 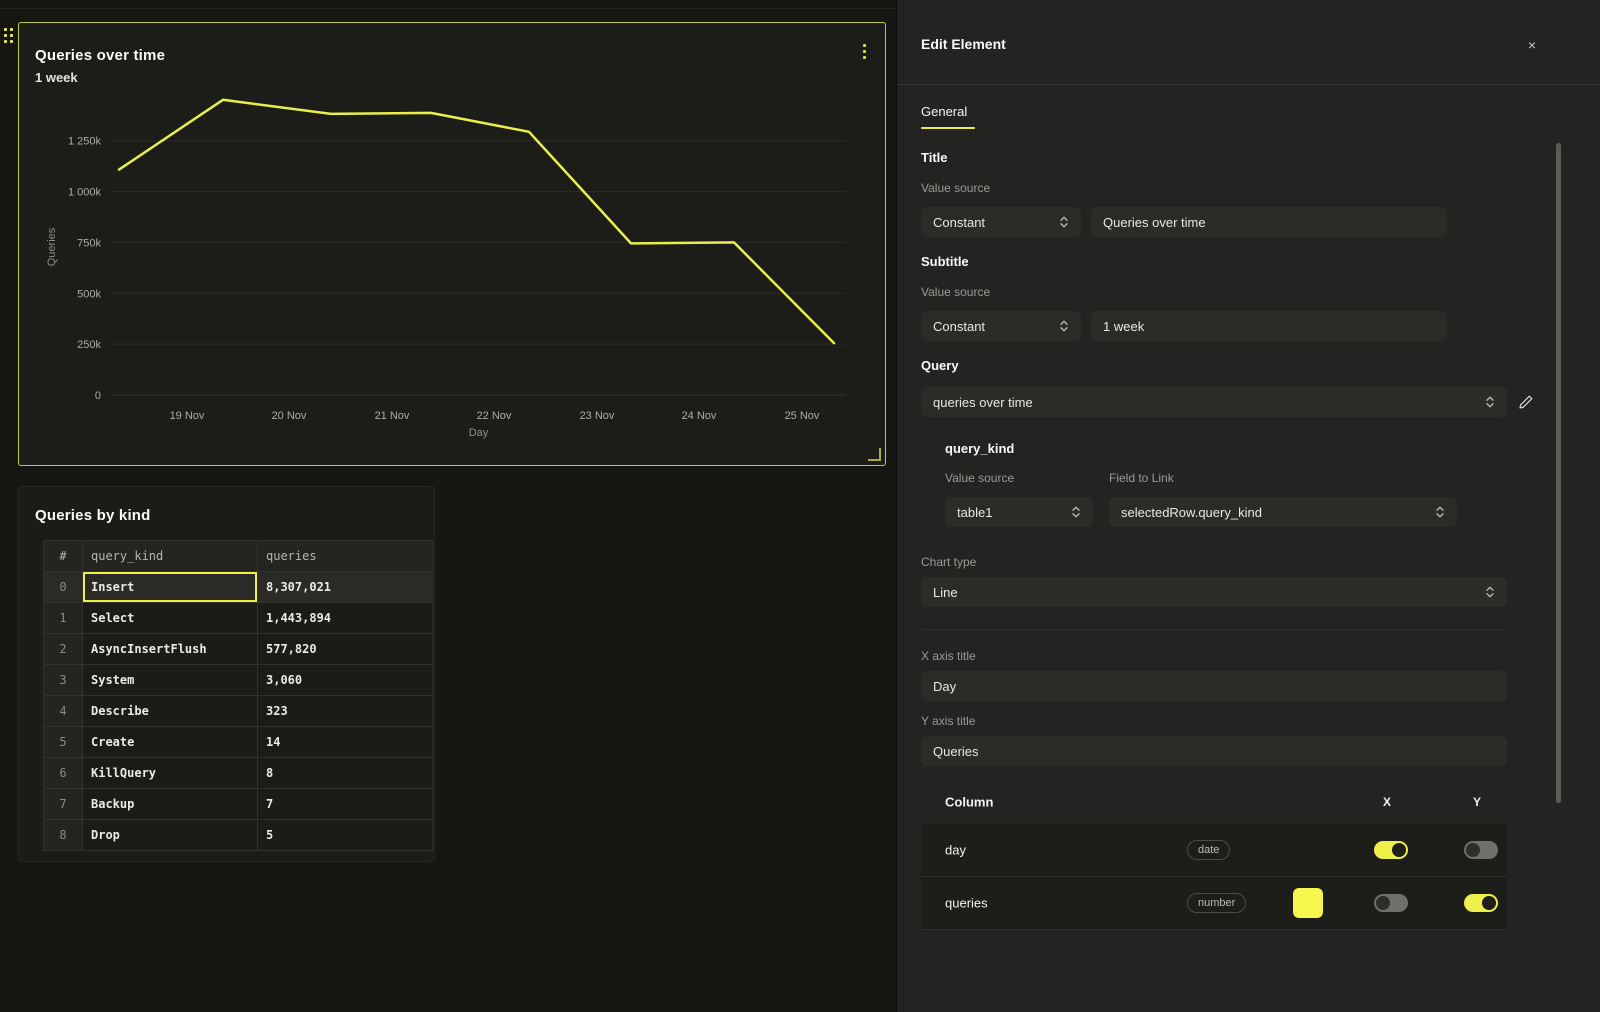 What do you see at coordinates (1154, 222) in the screenshot?
I see `title-value-text: Queries over time` at bounding box center [1154, 222].